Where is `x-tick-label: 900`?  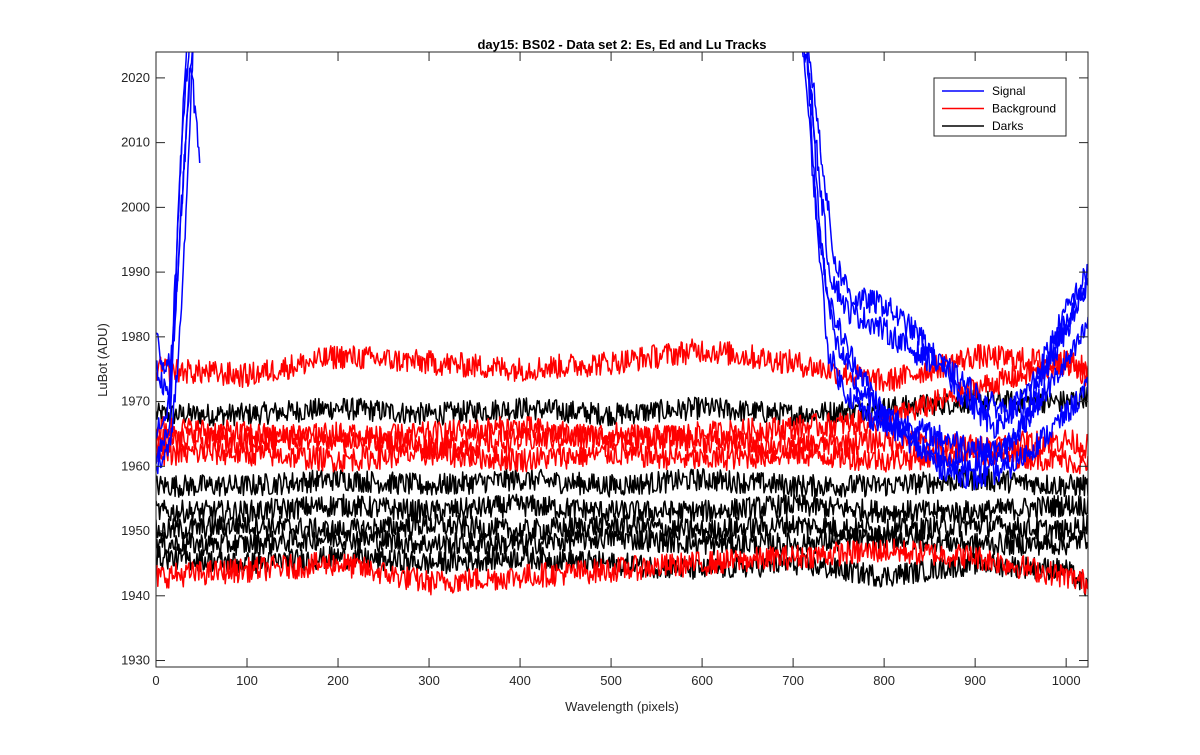 x-tick-label: 900 is located at coordinates (975, 680).